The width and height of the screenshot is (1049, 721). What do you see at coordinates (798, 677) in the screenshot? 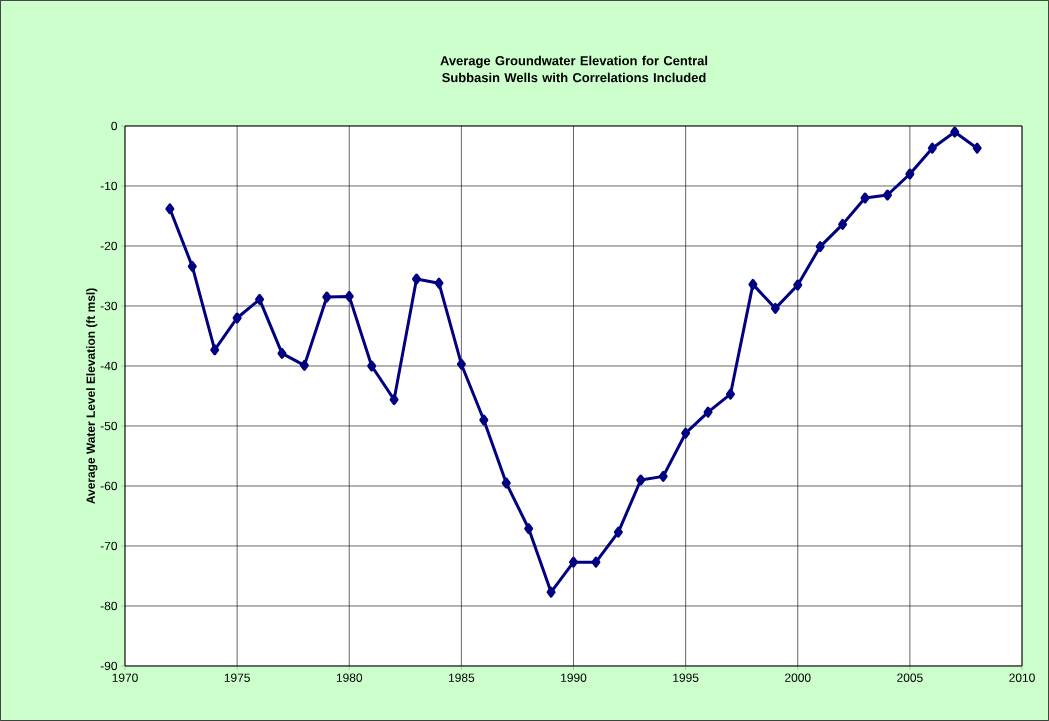
I see `x-tick-label: 2000` at bounding box center [798, 677].